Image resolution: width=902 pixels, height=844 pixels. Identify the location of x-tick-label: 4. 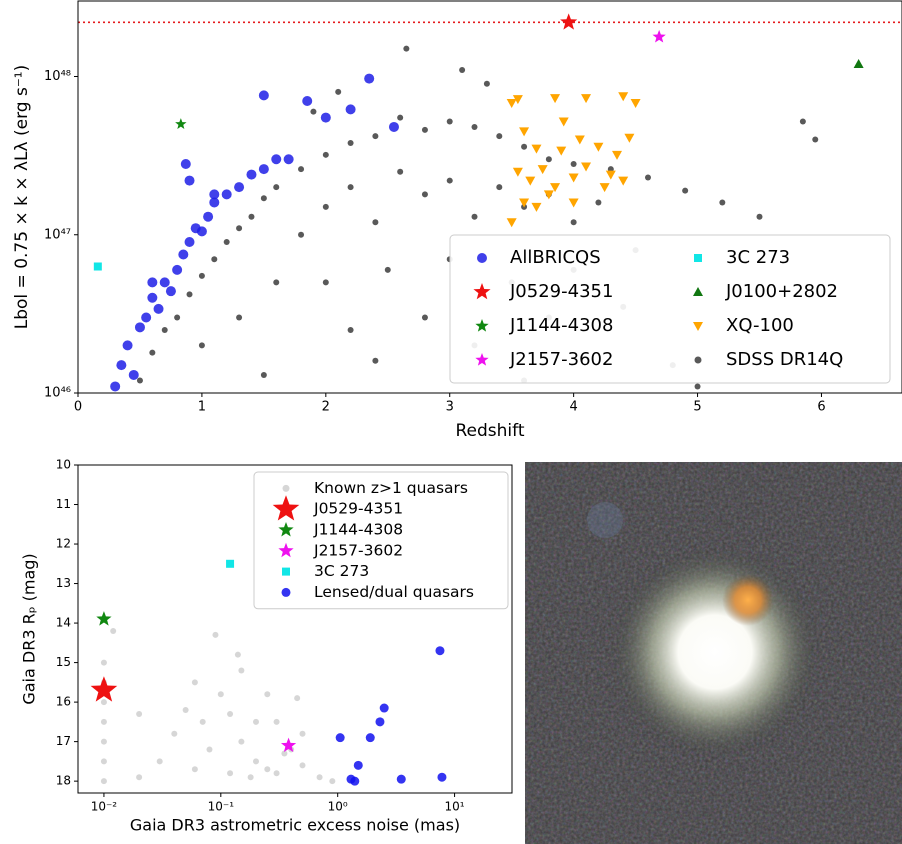
(573, 407).